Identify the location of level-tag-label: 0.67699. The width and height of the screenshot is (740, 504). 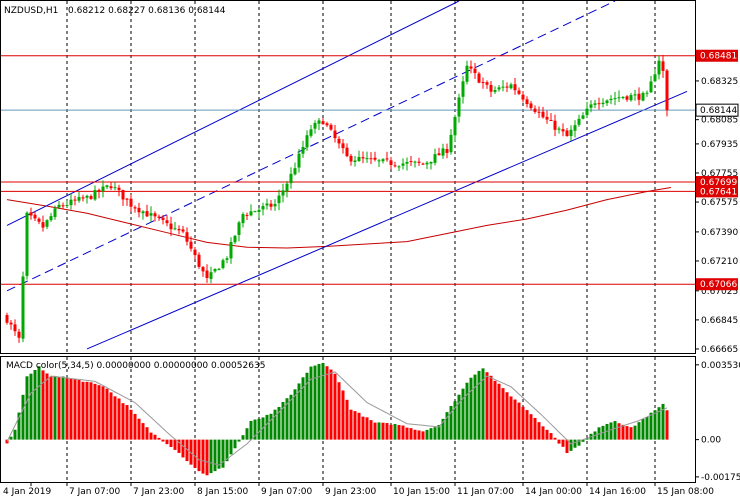
(718, 183).